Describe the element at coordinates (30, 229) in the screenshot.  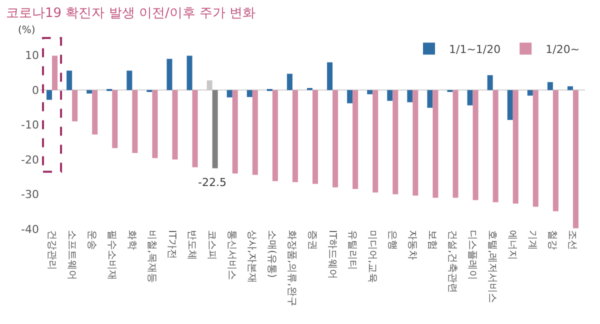
I see `y-tick-label: -40` at that location.